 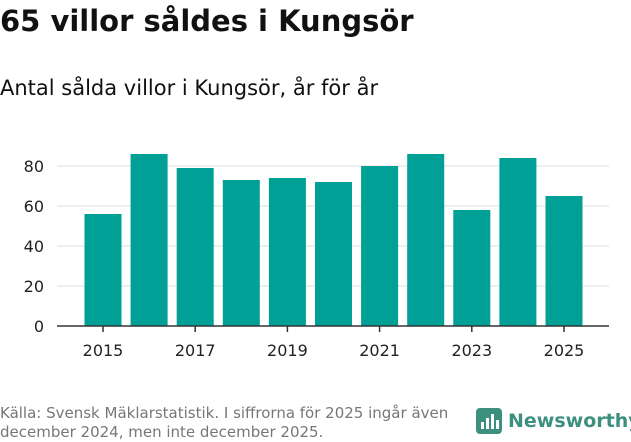 I want to click on bar-2020, so click(x=333, y=254).